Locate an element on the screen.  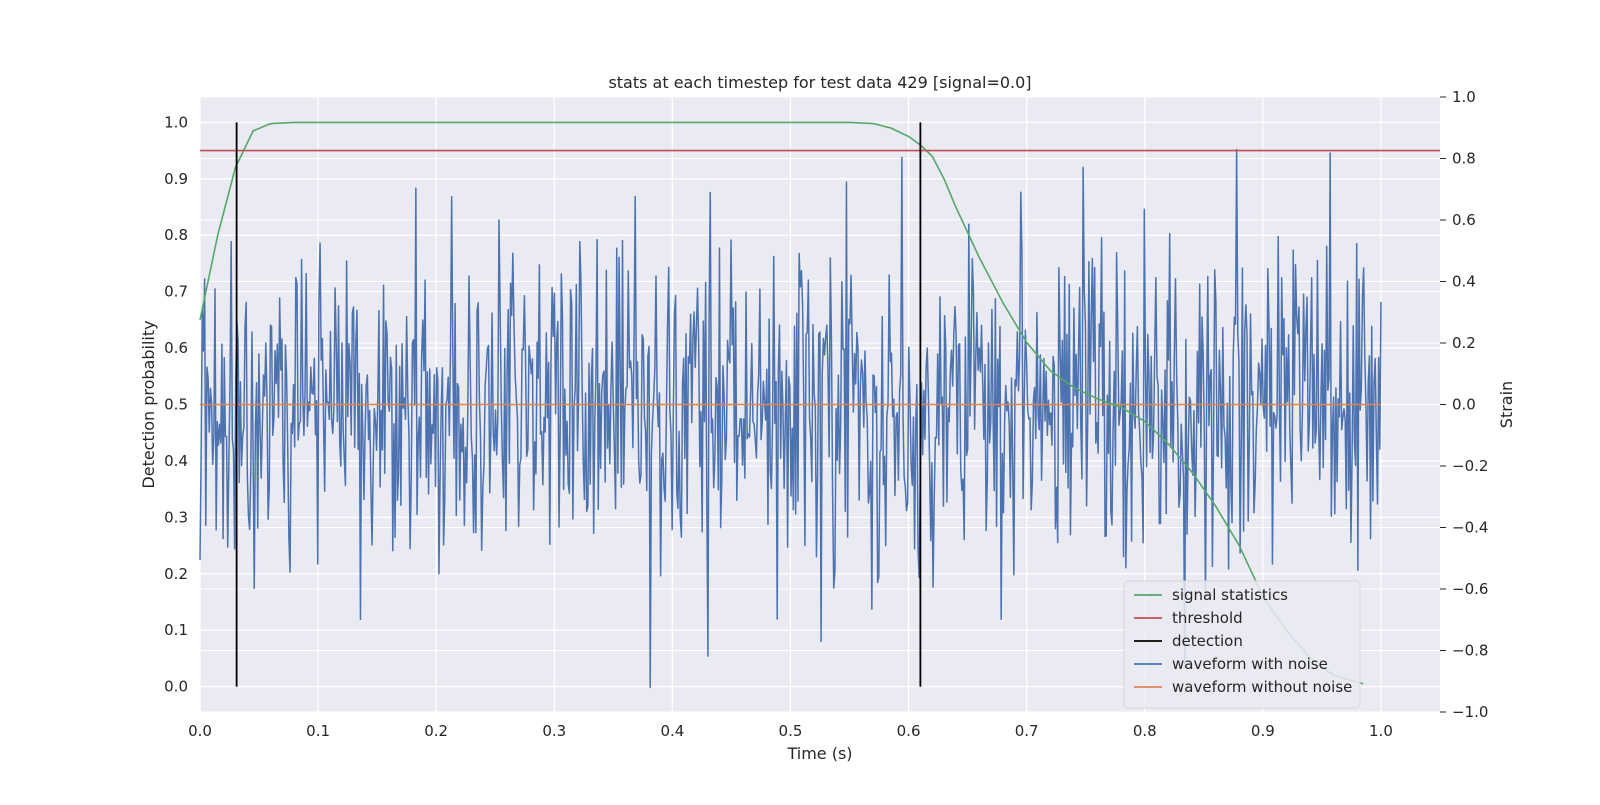
y2-tick-label: 0.8 is located at coordinates (1464, 159).